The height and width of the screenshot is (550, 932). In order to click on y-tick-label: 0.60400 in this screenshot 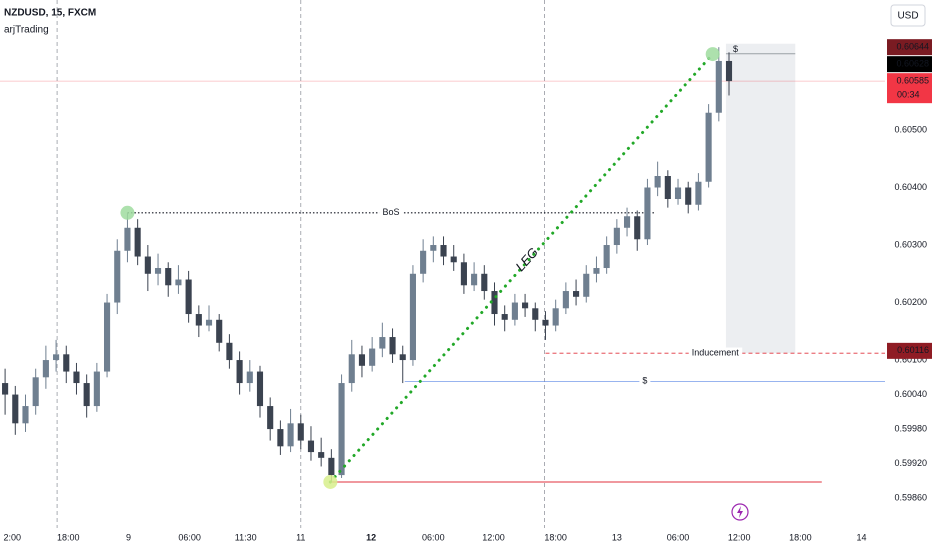, I will do `click(910, 187)`.